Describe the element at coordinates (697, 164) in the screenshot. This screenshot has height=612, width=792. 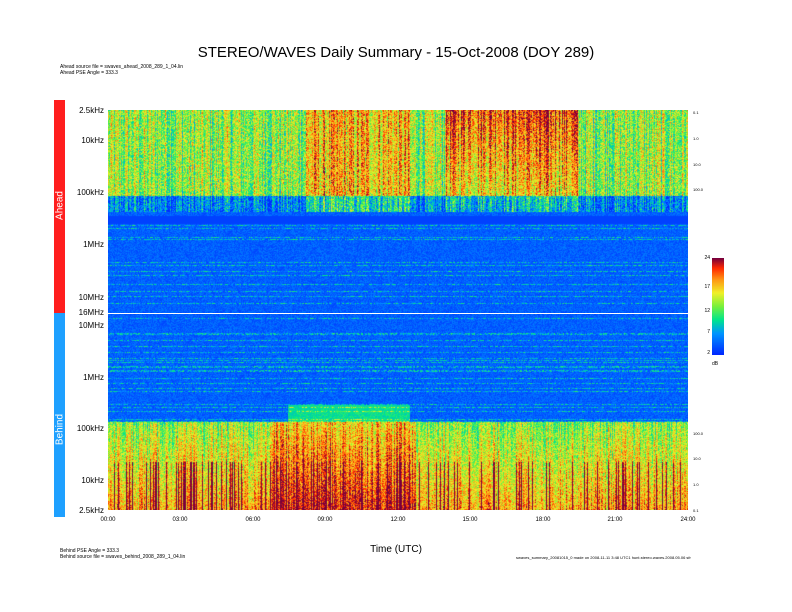
I see `ahead-rtick-10.0: 10.0` at that location.